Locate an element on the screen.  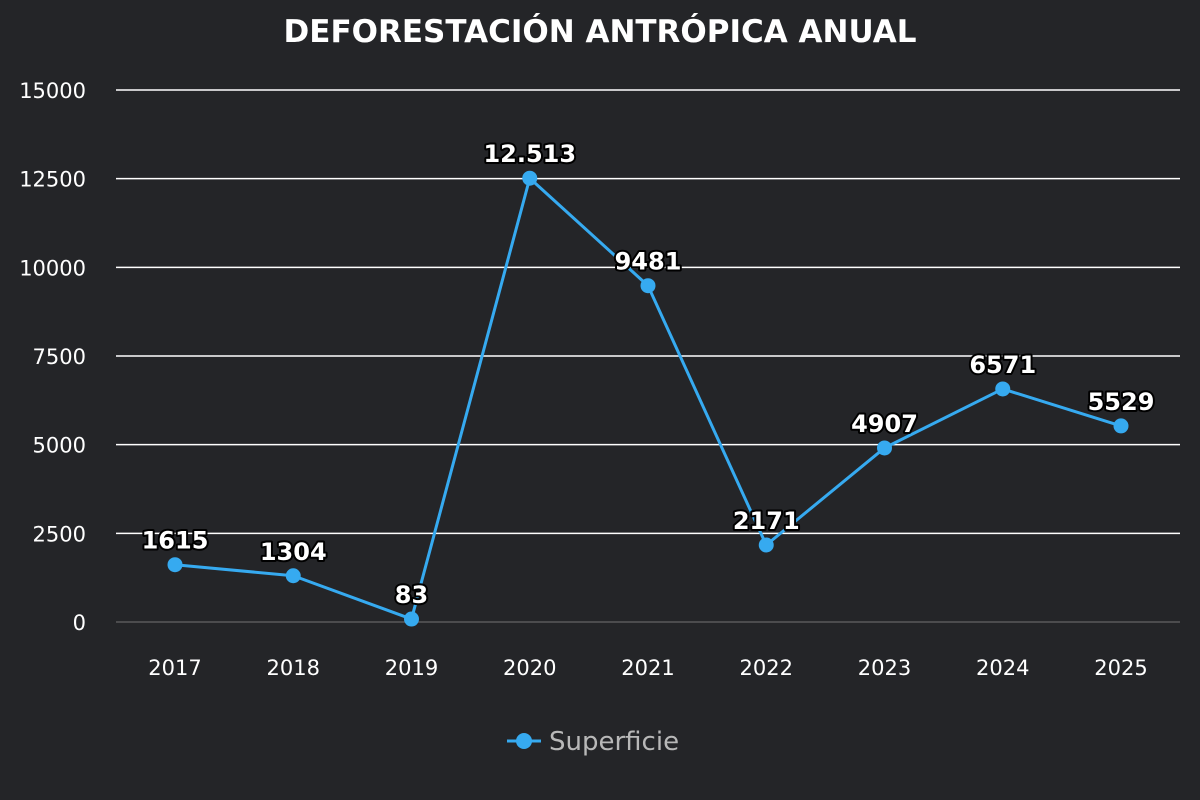
data-label: 9481 is located at coordinates (648, 262).